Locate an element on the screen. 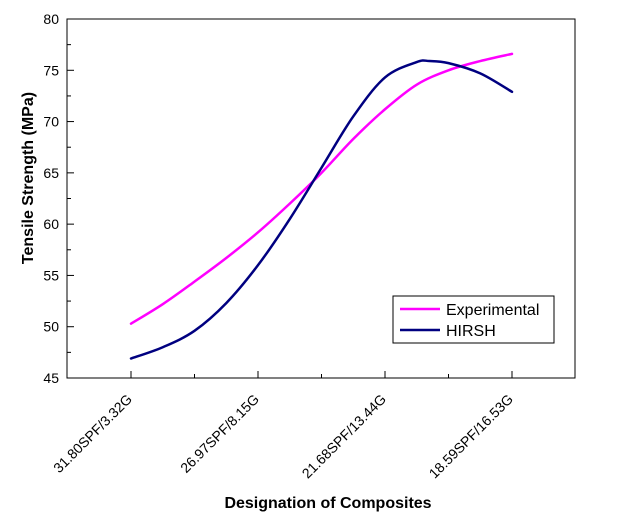  y-tick-label: 55 is located at coordinates (51, 275).